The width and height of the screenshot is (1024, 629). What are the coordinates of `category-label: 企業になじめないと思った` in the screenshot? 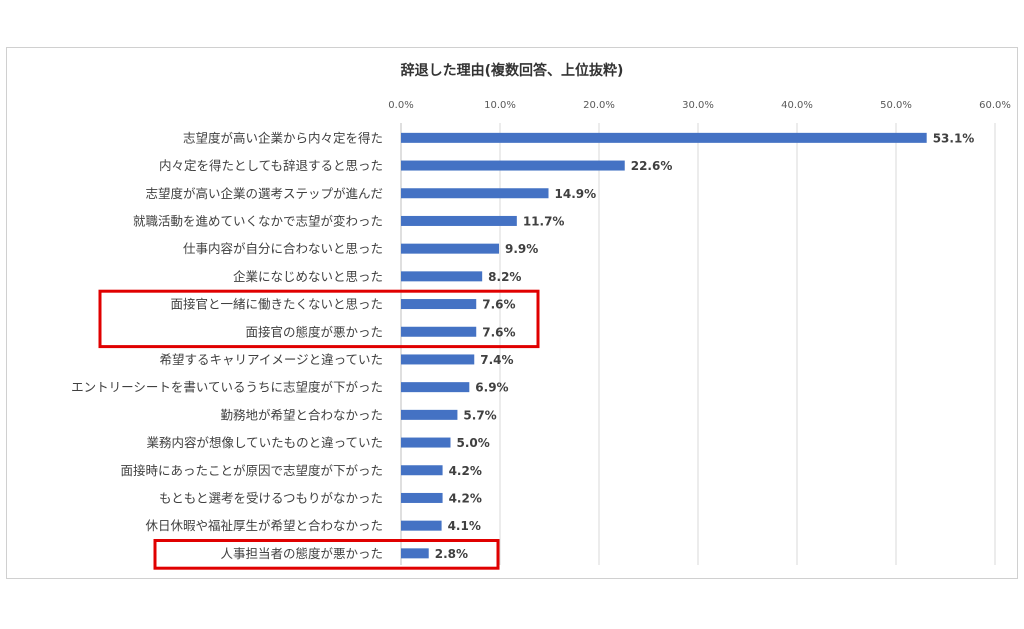 It's located at (308, 276).